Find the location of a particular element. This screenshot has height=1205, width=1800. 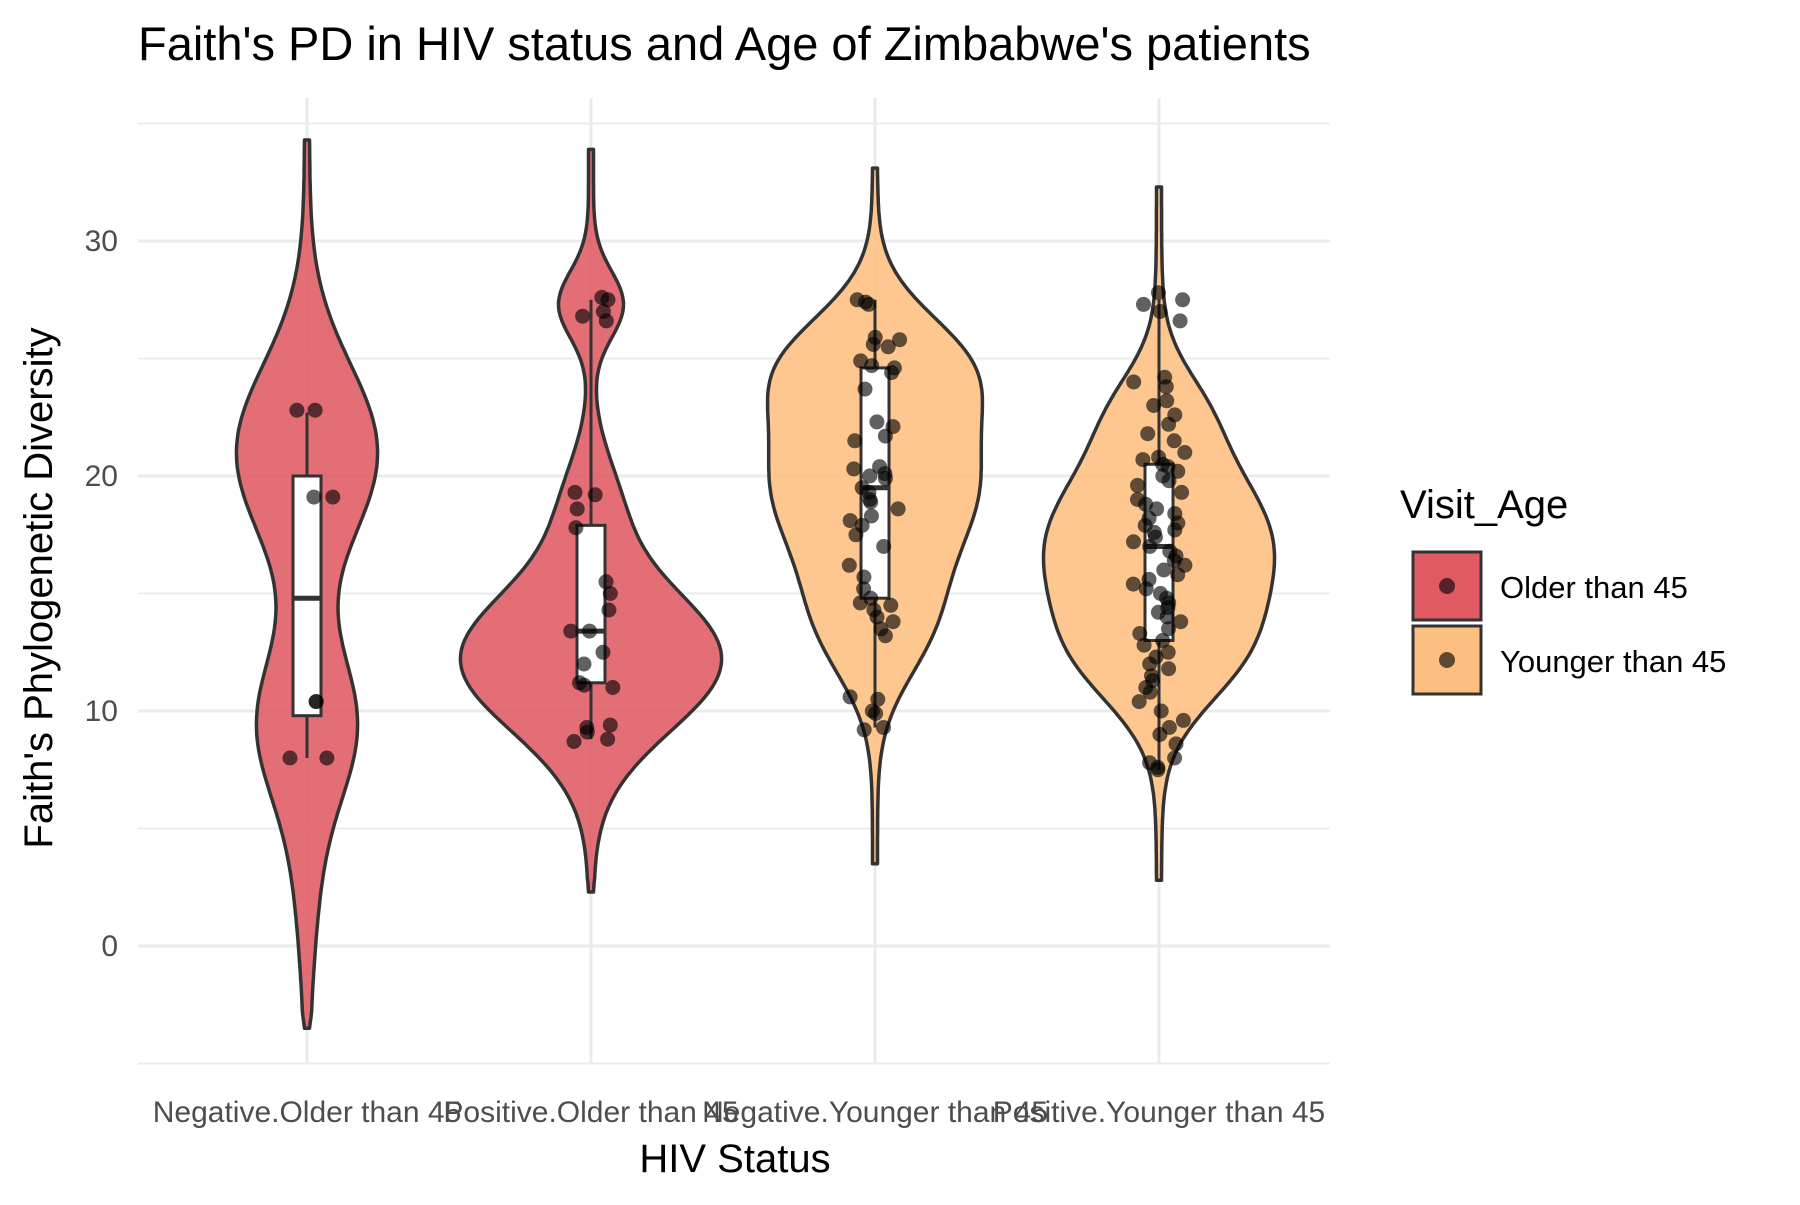

legend-items: Older than 45 Younger than 45 is located at coordinates (1568, 623).